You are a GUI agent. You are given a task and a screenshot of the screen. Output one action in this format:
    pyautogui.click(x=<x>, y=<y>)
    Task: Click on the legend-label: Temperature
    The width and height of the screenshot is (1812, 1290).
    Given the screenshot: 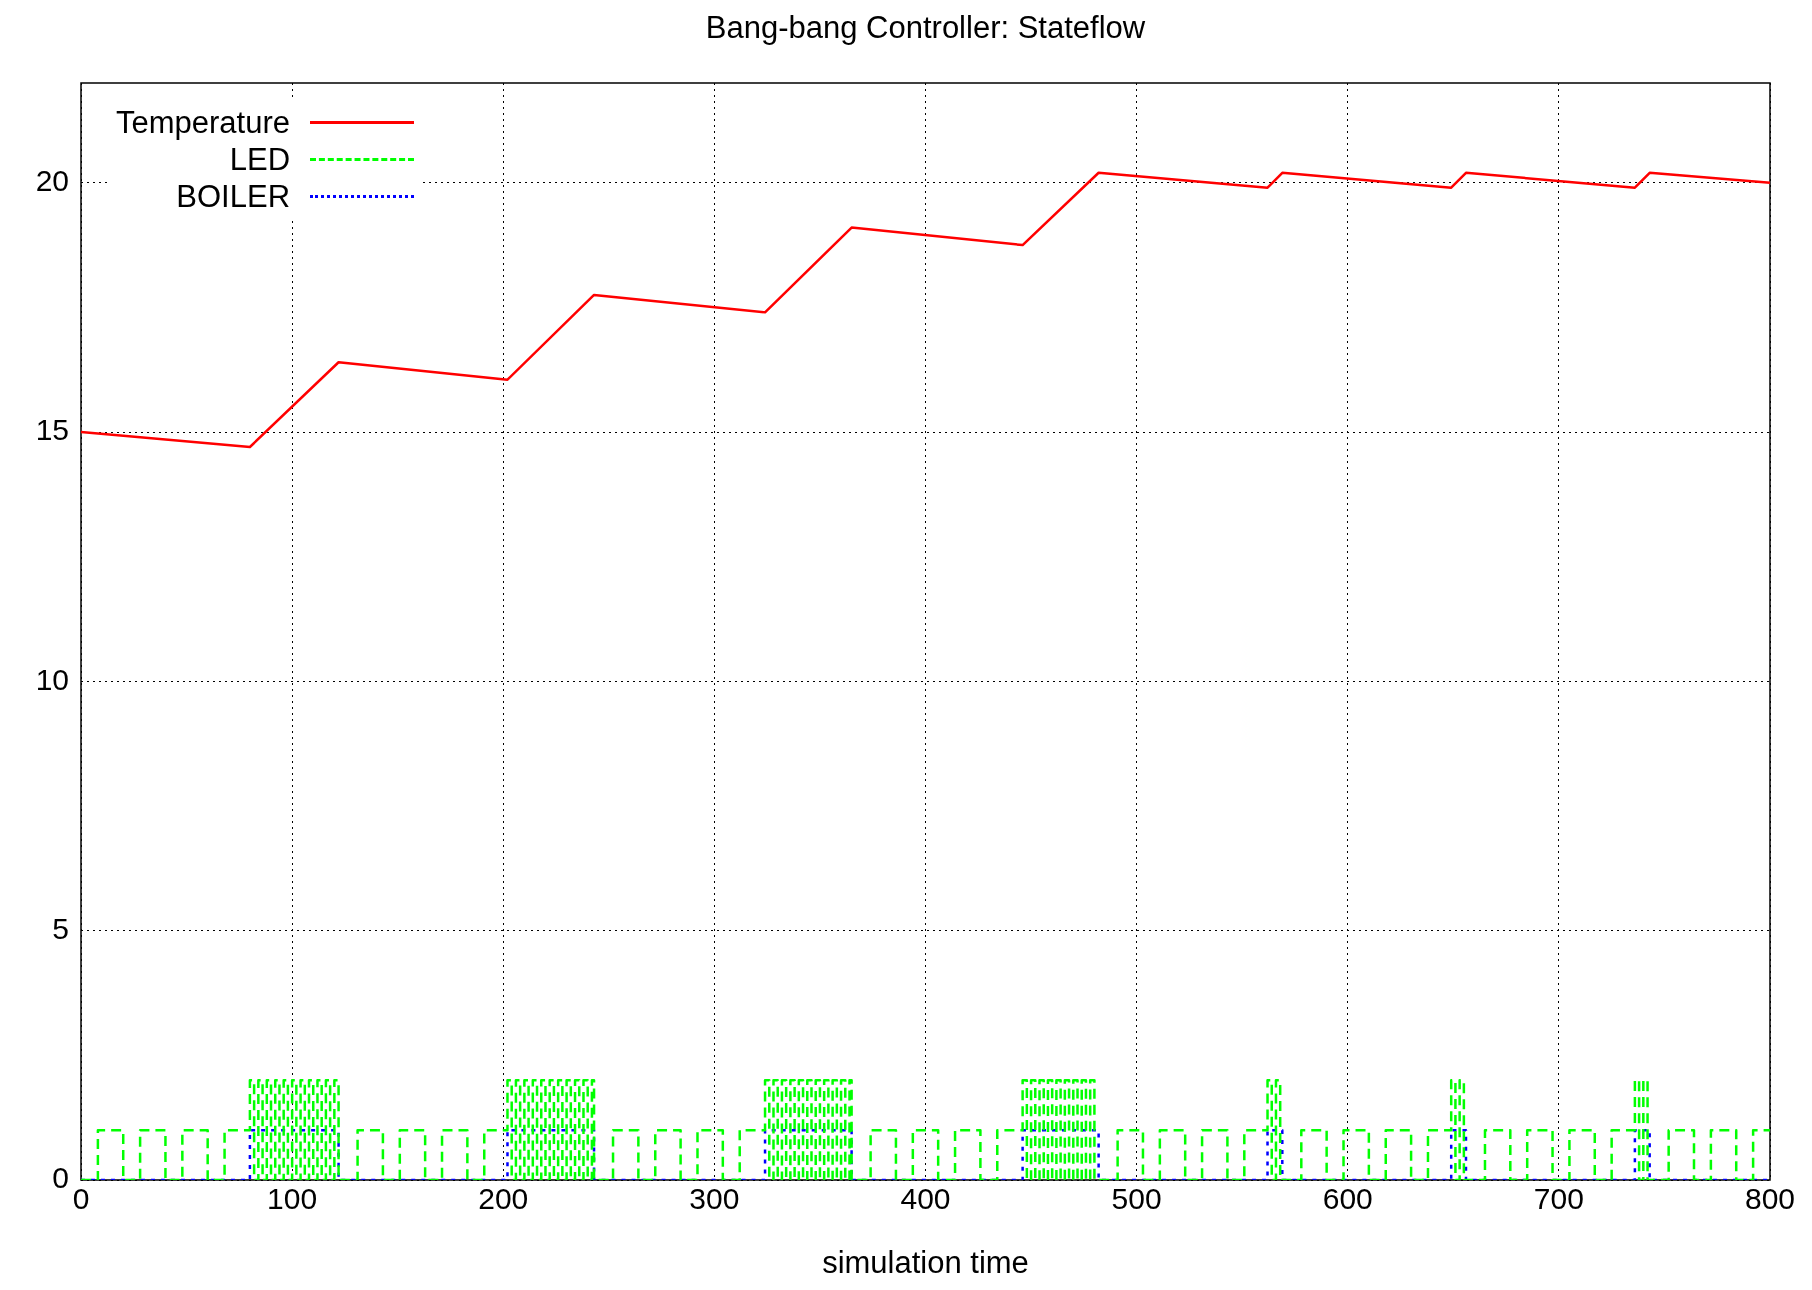 What is the action you would take?
    pyautogui.click(x=203, y=122)
    